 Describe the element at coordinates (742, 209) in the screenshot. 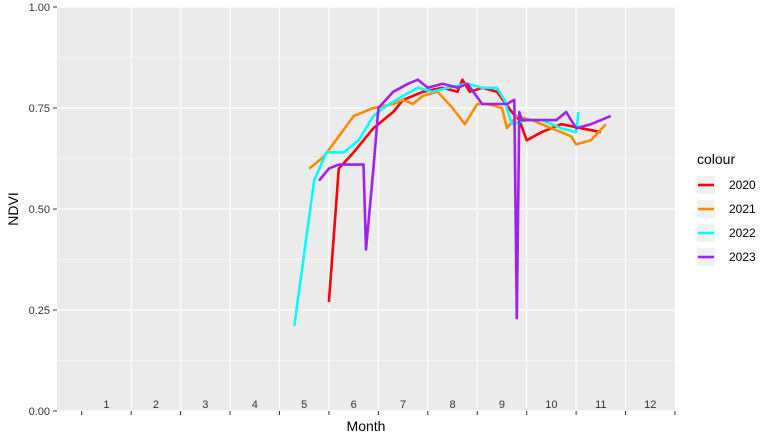

I see `legend-label-2021: 2021` at that location.